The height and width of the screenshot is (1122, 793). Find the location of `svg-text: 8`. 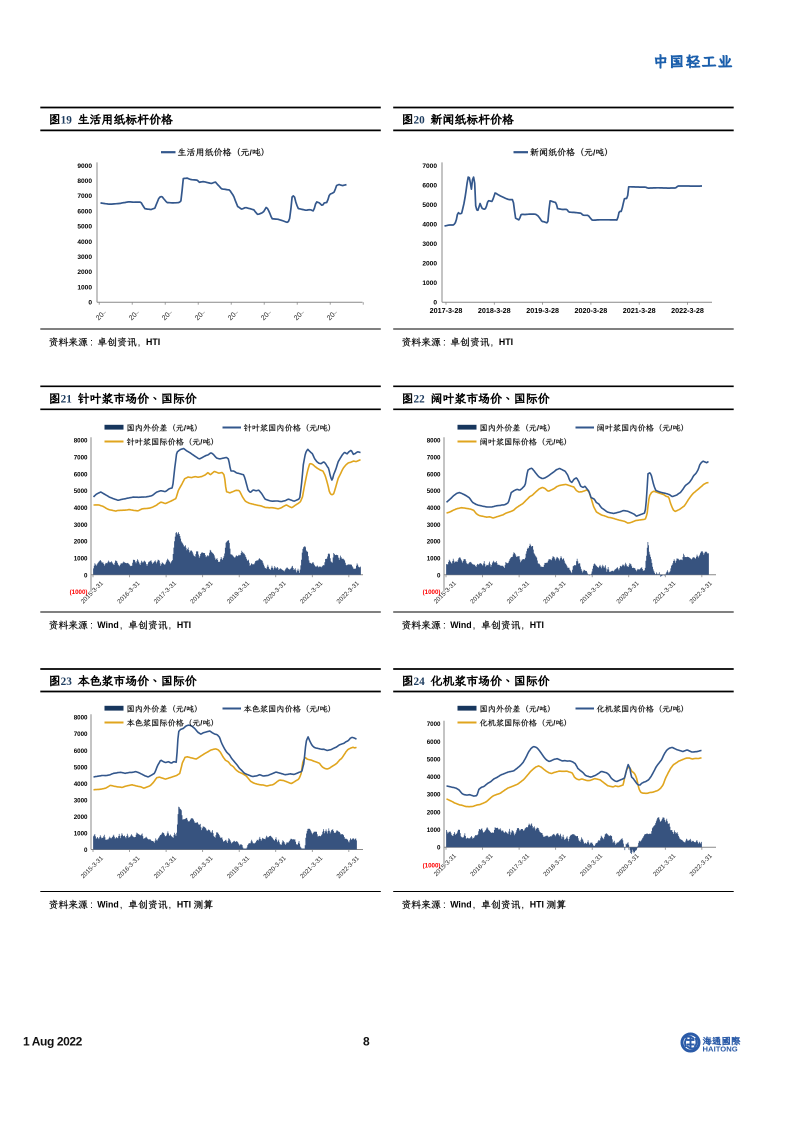

svg-text: 8 is located at coordinates (366, 1042).